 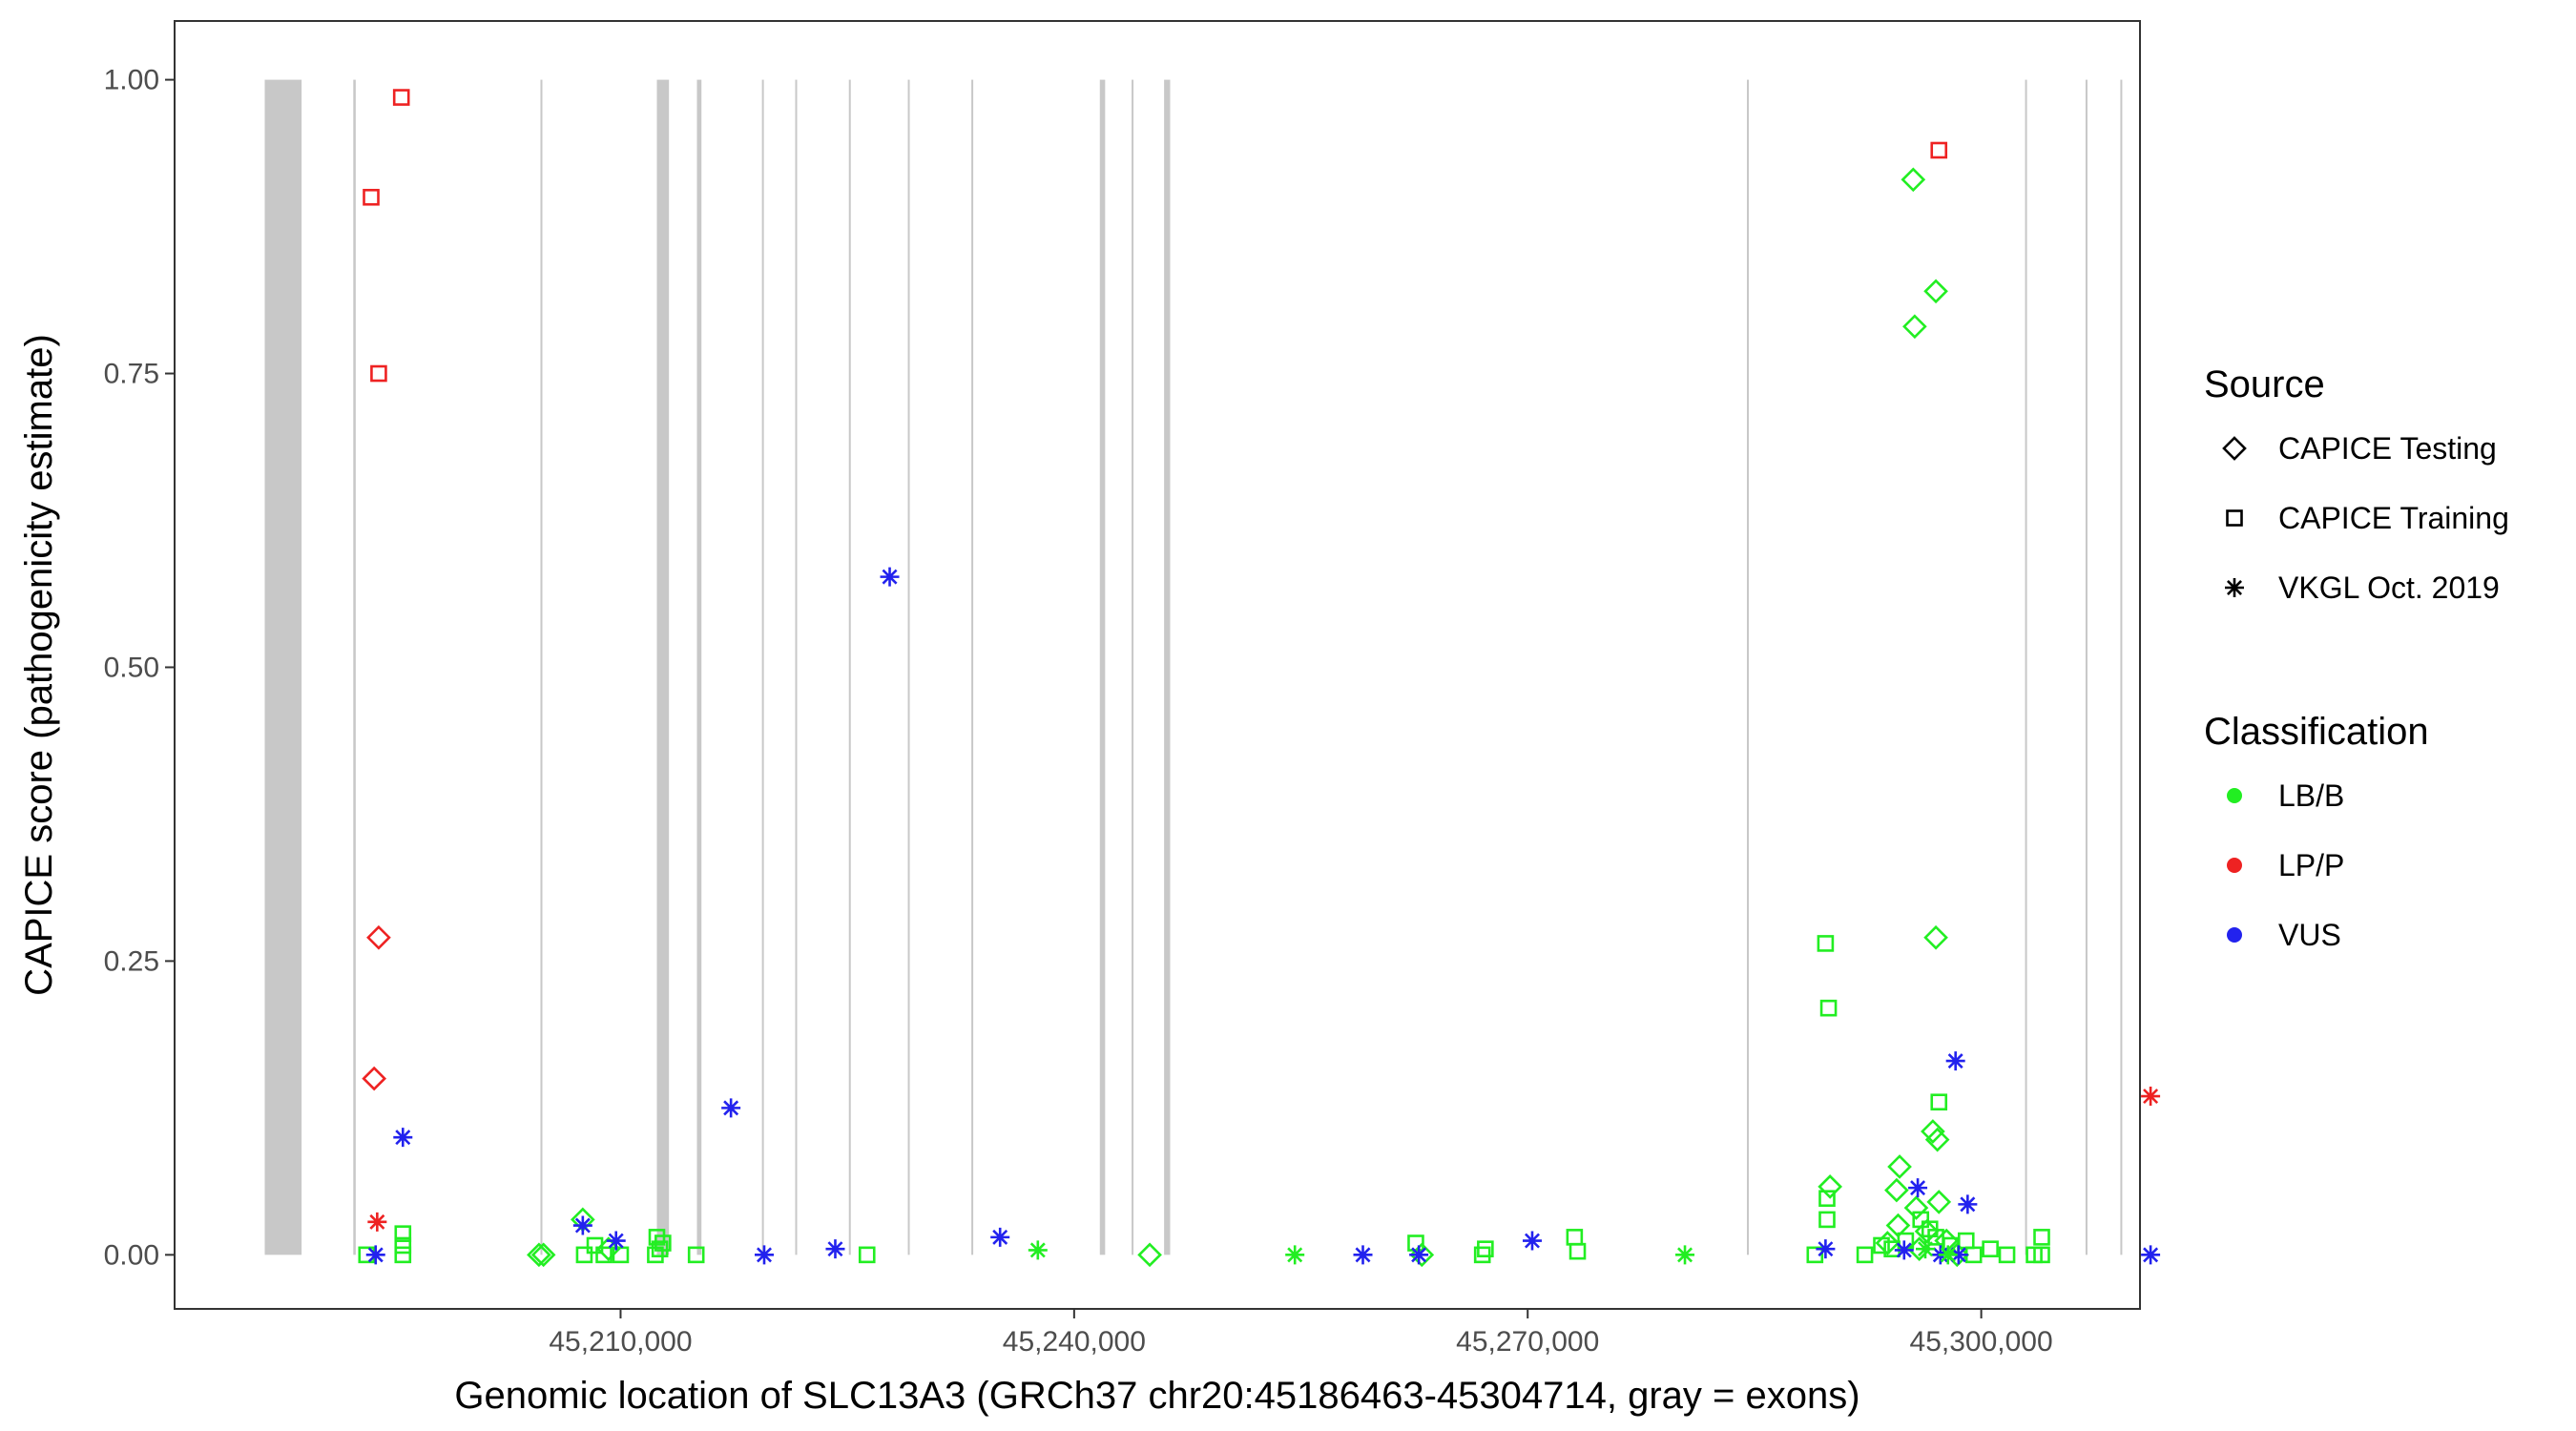 What do you see at coordinates (2309, 935) in the screenshot?
I see `legend-label: VUS` at bounding box center [2309, 935].